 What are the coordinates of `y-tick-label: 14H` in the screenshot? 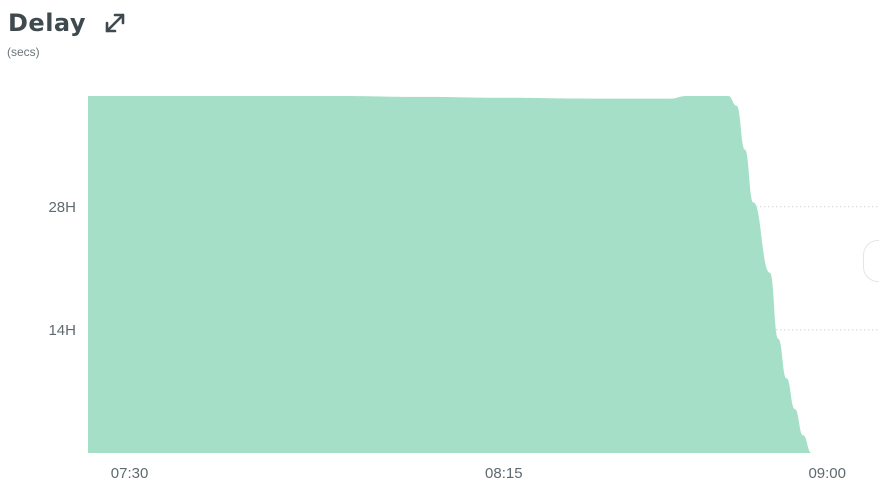 It's located at (62, 330).